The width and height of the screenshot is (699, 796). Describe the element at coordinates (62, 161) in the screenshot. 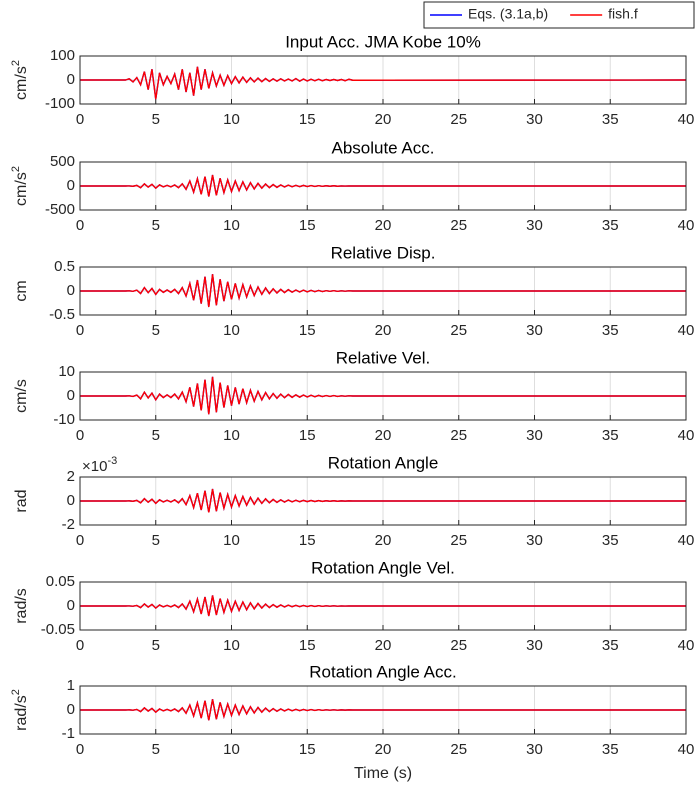

I see `y-tick-label: 500` at that location.